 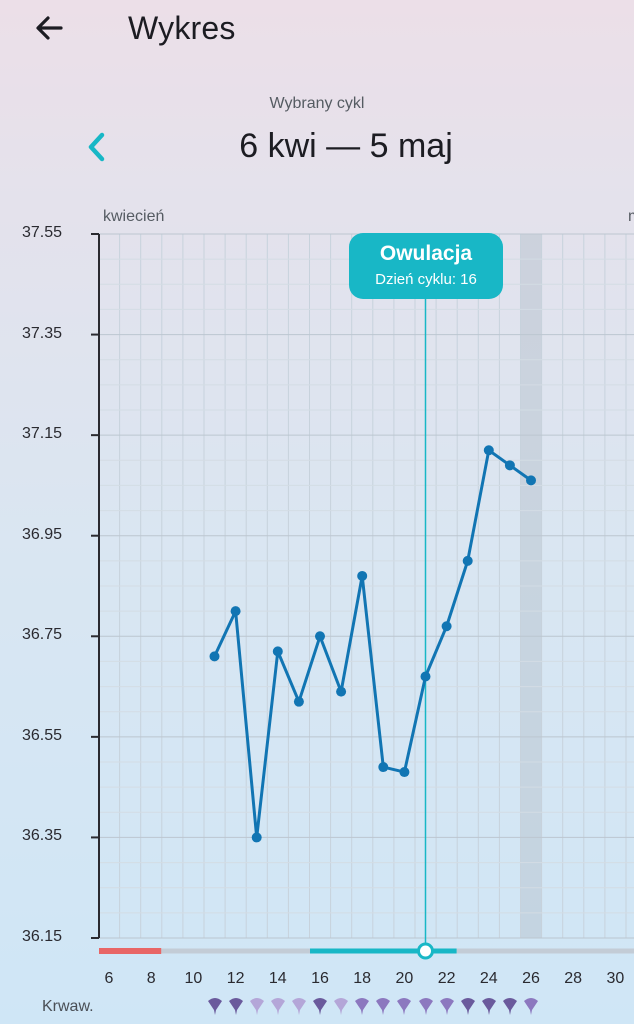 I want to click on x-tick-label: 24, so click(x=488, y=978).